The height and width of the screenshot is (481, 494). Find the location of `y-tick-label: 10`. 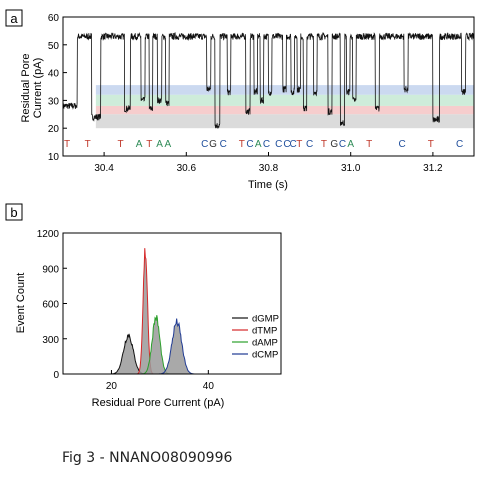

y-tick-label: 10 is located at coordinates (54, 157).